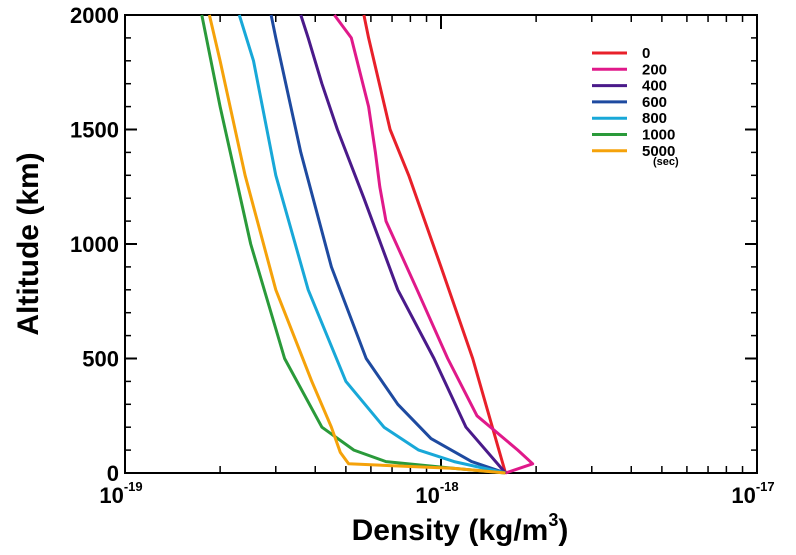 This screenshot has width=796, height=555. I want to click on x-axis-title: Density (kg/m3), so click(460, 528).